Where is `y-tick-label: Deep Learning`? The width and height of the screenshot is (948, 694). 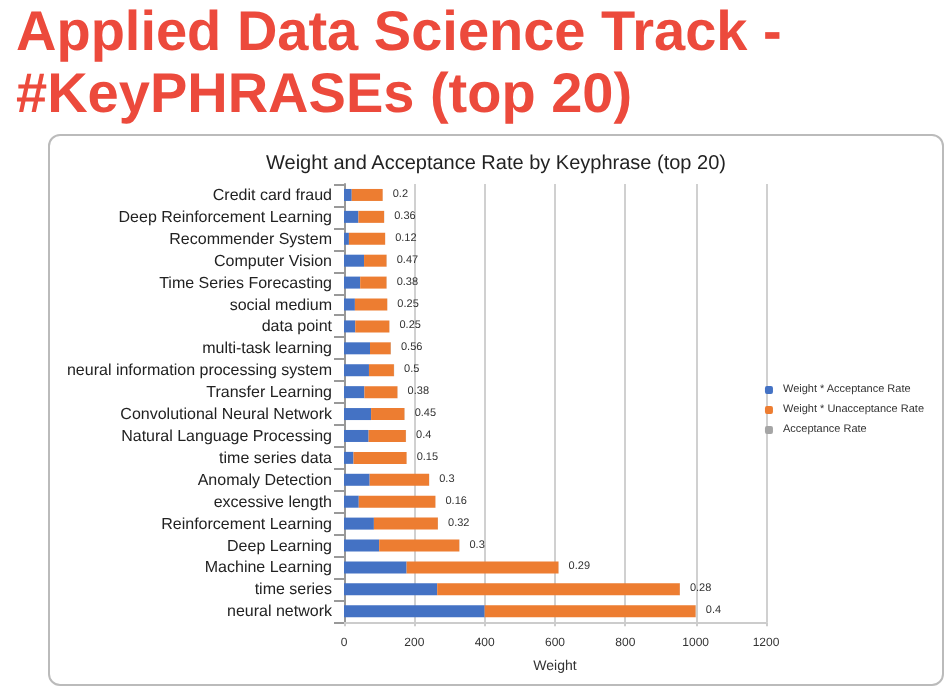 y-tick-label: Deep Learning is located at coordinates (279, 545).